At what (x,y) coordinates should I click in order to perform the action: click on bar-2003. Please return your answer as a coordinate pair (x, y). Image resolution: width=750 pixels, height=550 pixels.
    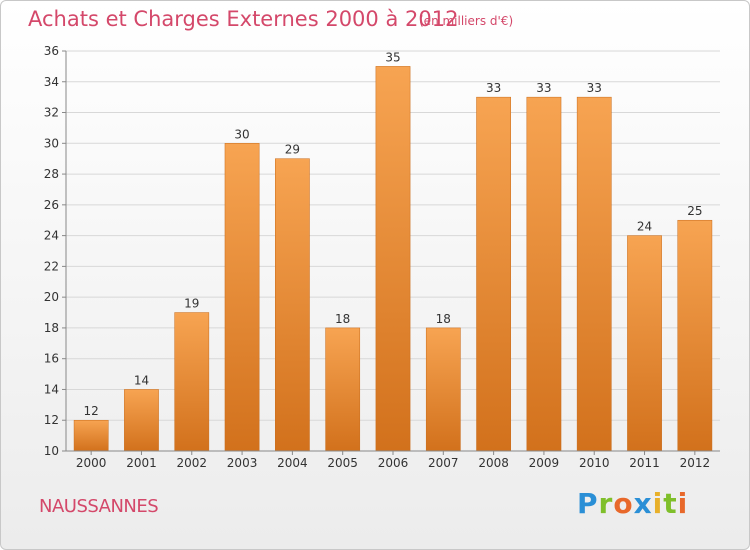
    Looking at the image, I should click on (242, 297).